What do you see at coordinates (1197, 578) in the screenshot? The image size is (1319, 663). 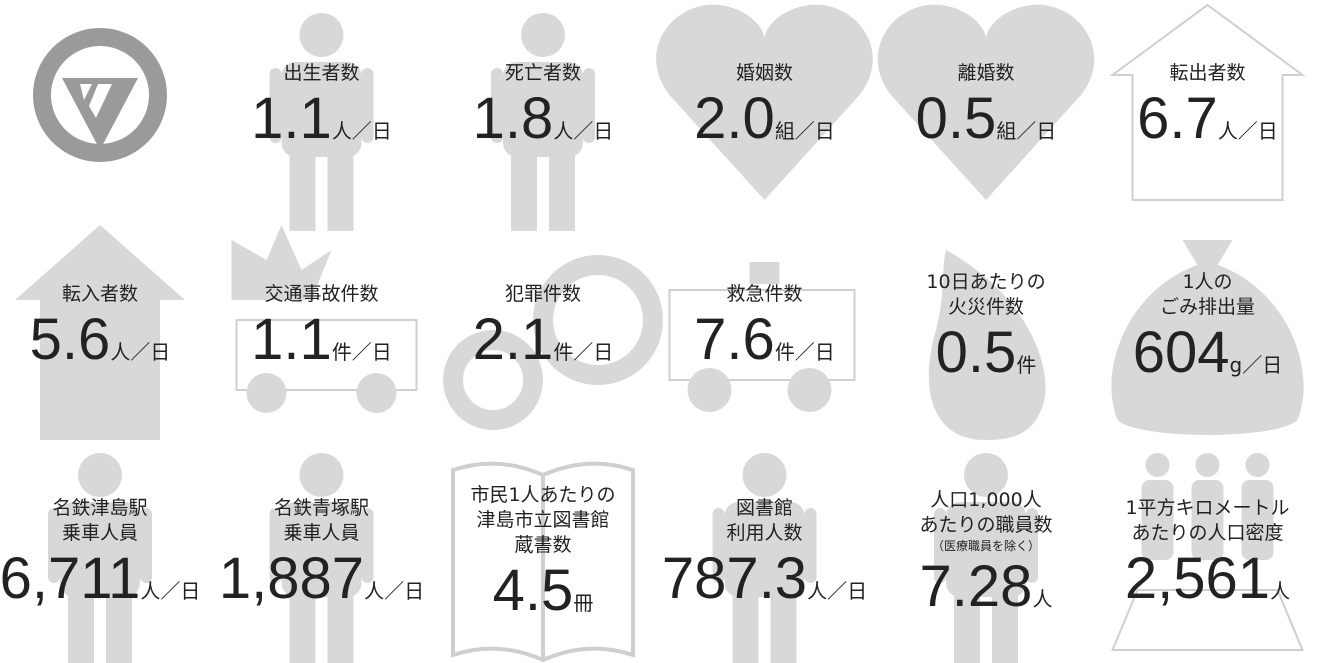 I see `stat-value: 2,561` at bounding box center [1197, 578].